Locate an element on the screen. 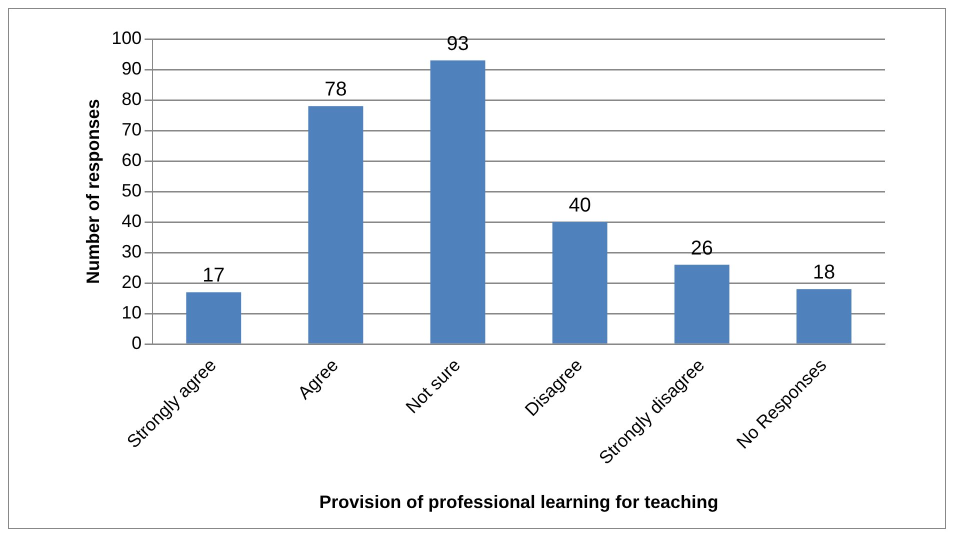 This screenshot has height=539, width=956. y-tick-label: 100 is located at coordinates (127, 38).